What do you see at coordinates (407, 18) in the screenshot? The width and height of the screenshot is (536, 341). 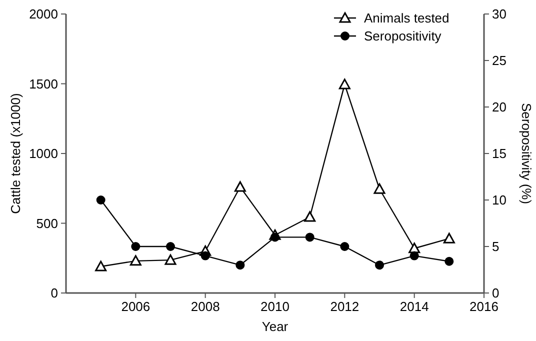 I see `legend-label: Animals tested` at bounding box center [407, 18].